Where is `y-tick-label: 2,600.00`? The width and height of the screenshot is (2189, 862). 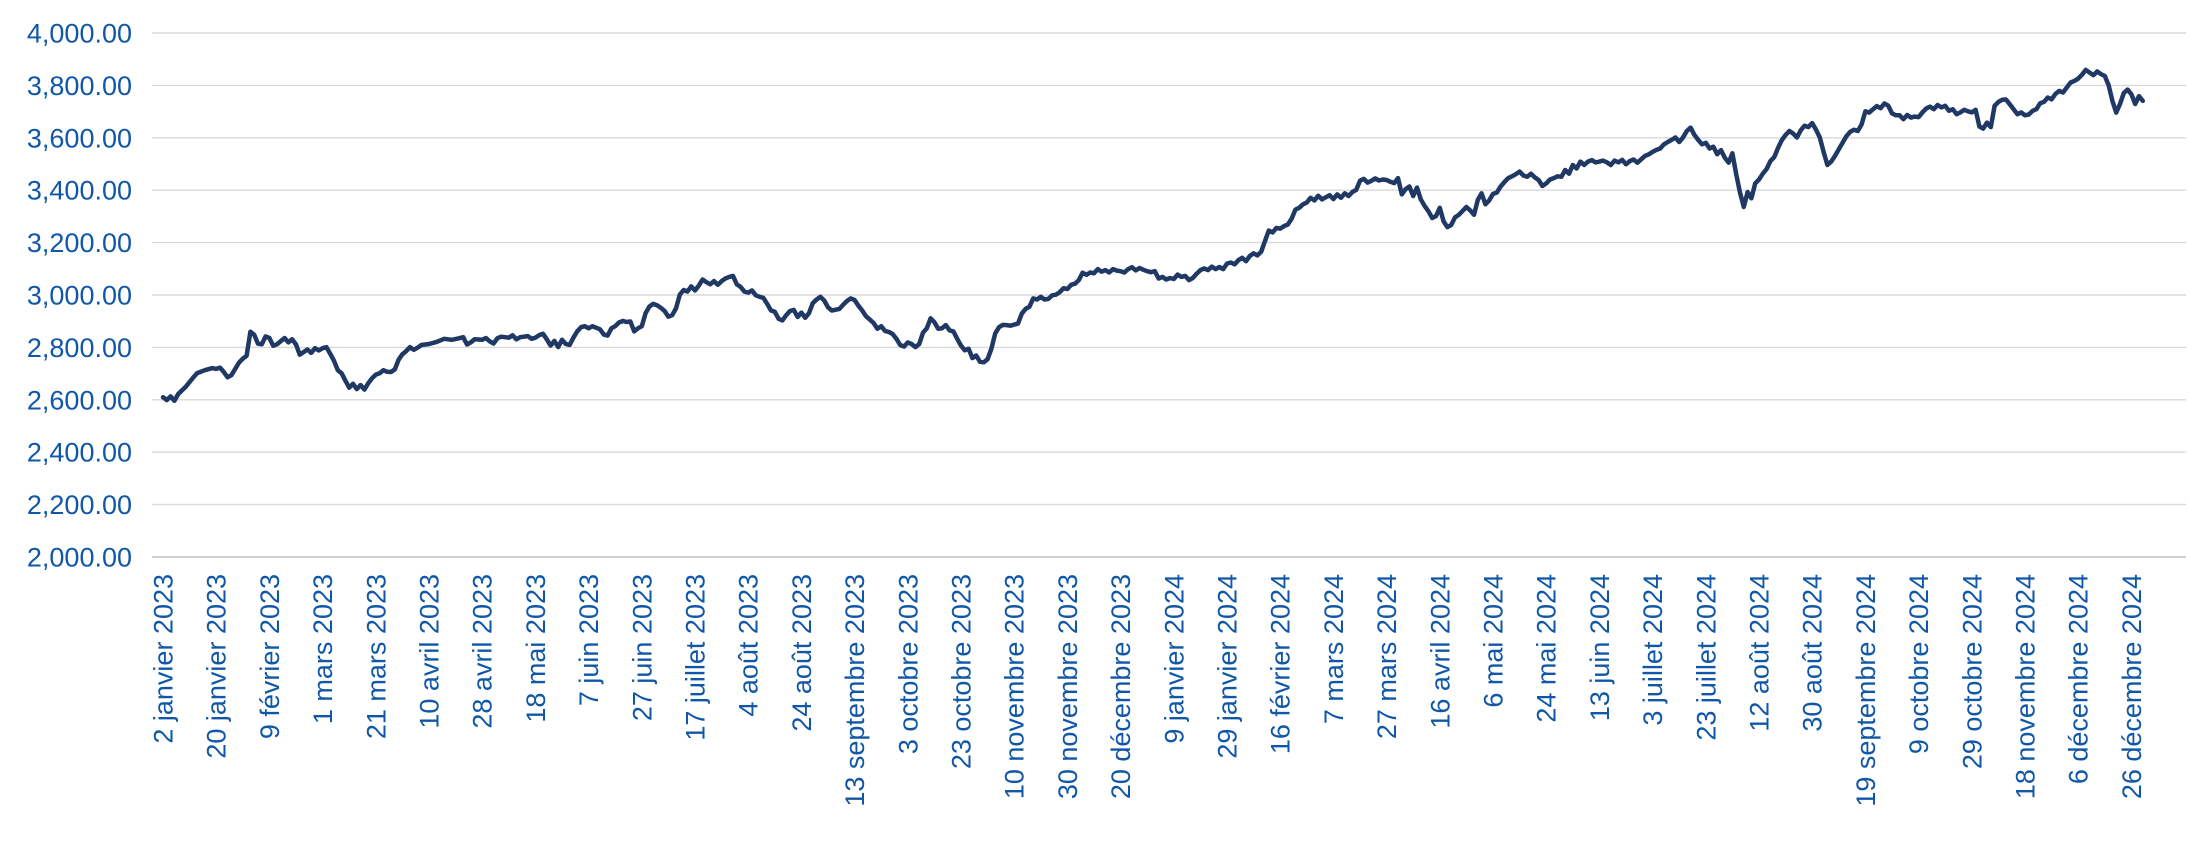
y-tick-label: 2,600.00 is located at coordinates (79, 400).